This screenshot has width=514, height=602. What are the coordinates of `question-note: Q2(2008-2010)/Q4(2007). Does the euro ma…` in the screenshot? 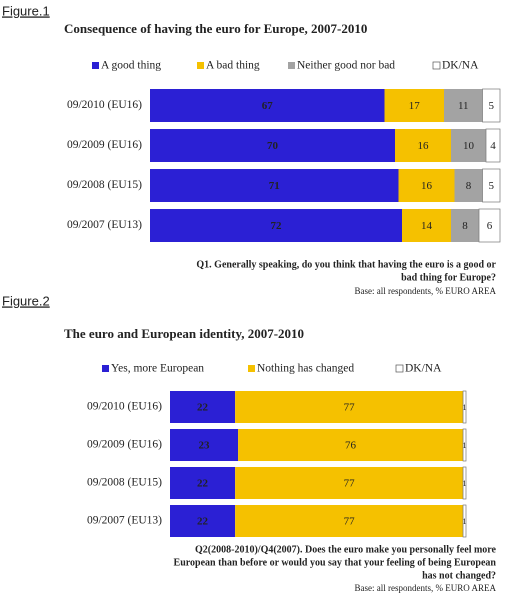 It's located at (346, 549).